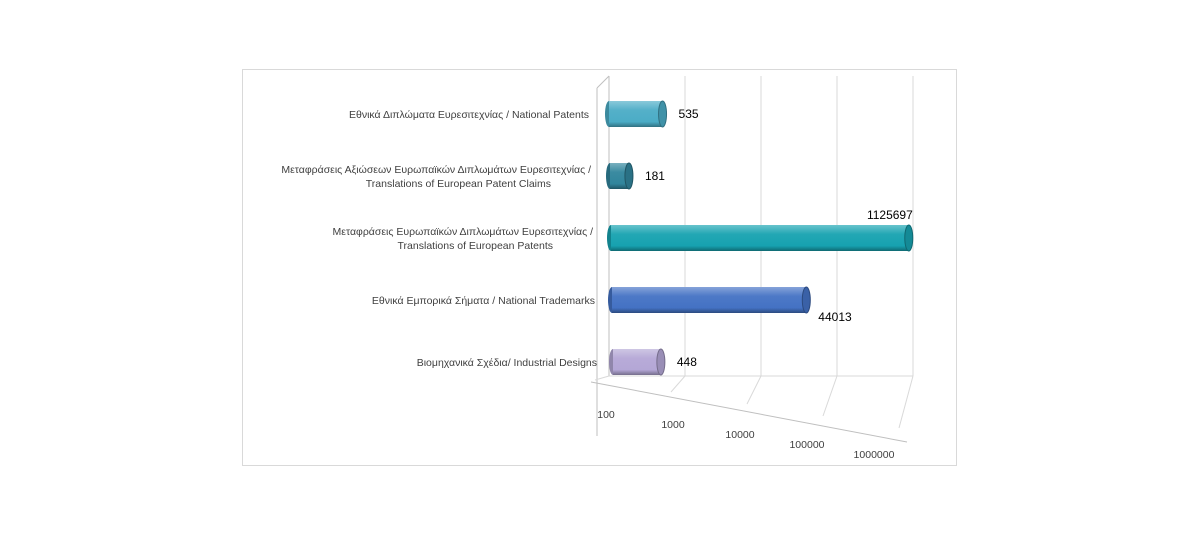  What do you see at coordinates (806, 445) in the screenshot?
I see `x-tick-label: 100000` at bounding box center [806, 445].